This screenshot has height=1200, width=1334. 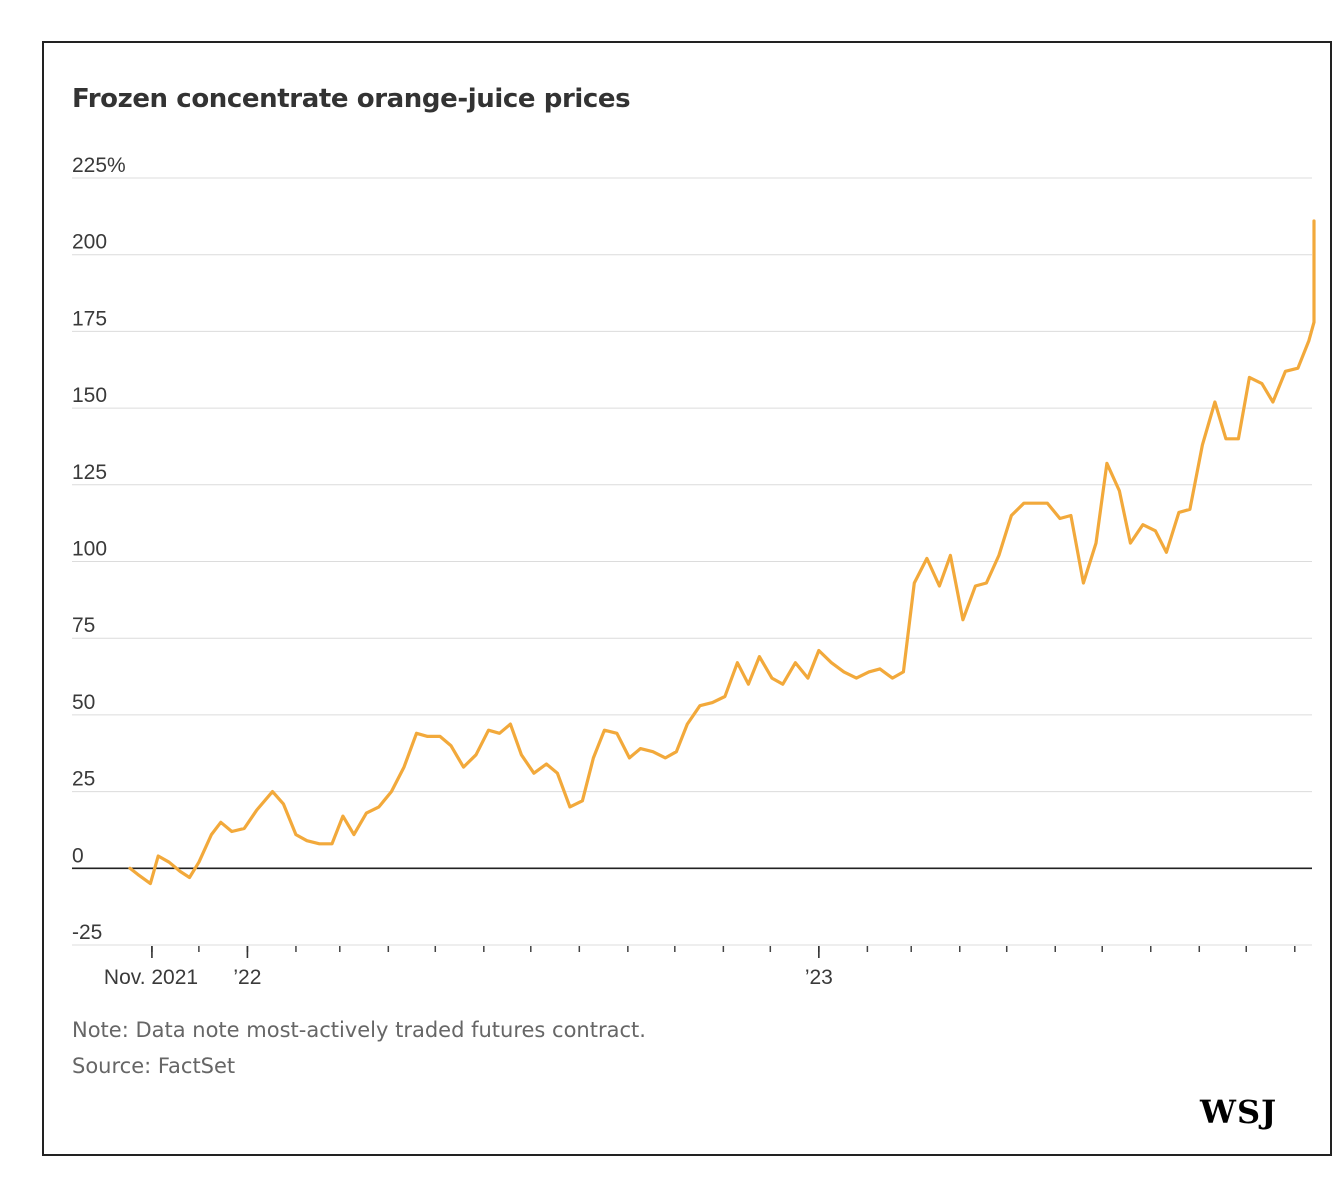 I want to click on y-tick-label: 100, so click(x=89, y=549).